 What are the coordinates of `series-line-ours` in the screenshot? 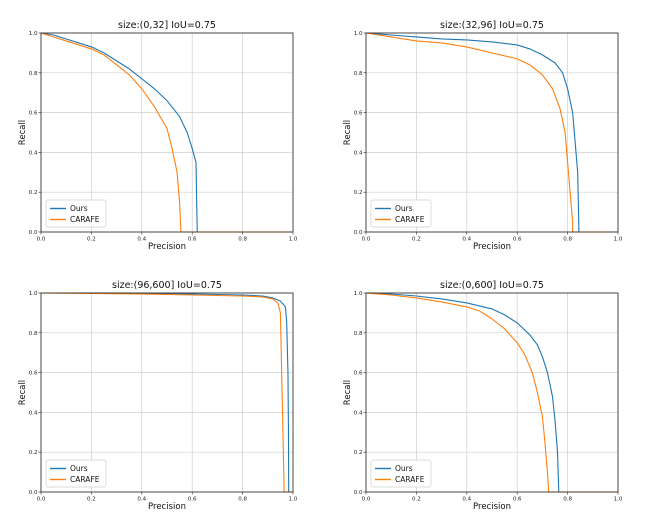 It's located at (167, 392).